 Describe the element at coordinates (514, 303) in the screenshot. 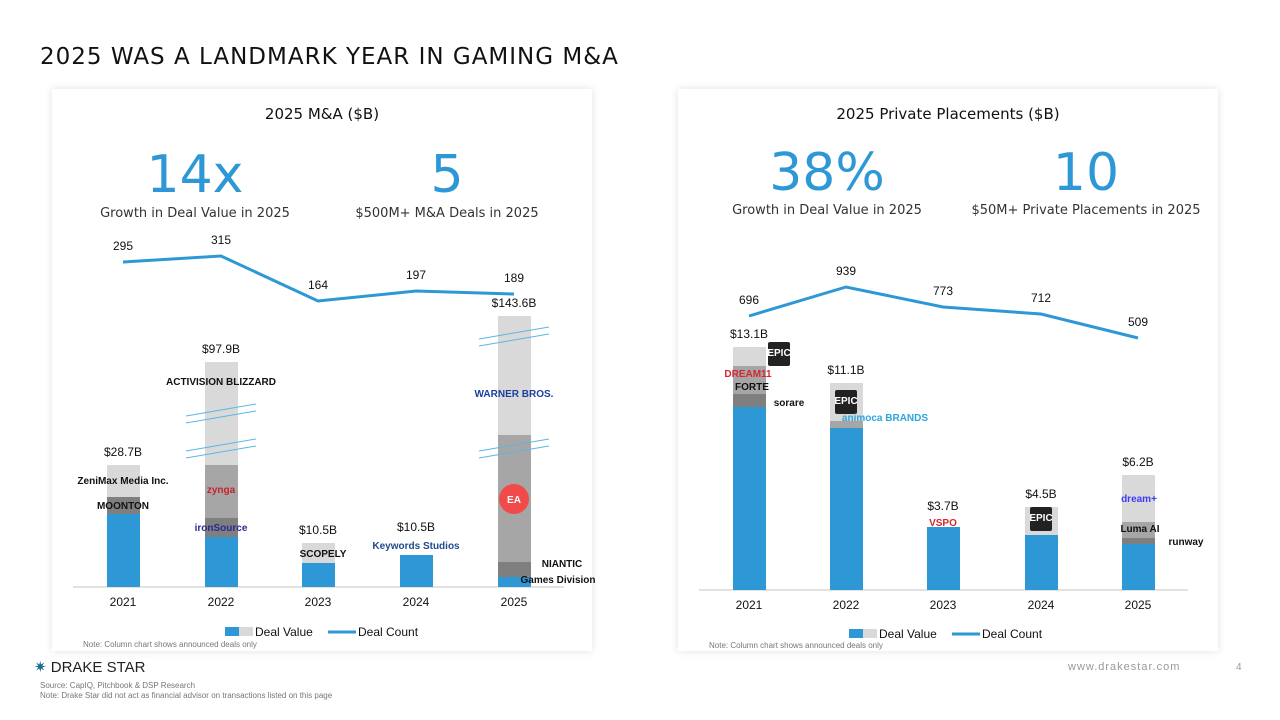

I see `bar-value-label: $143.6B` at that location.